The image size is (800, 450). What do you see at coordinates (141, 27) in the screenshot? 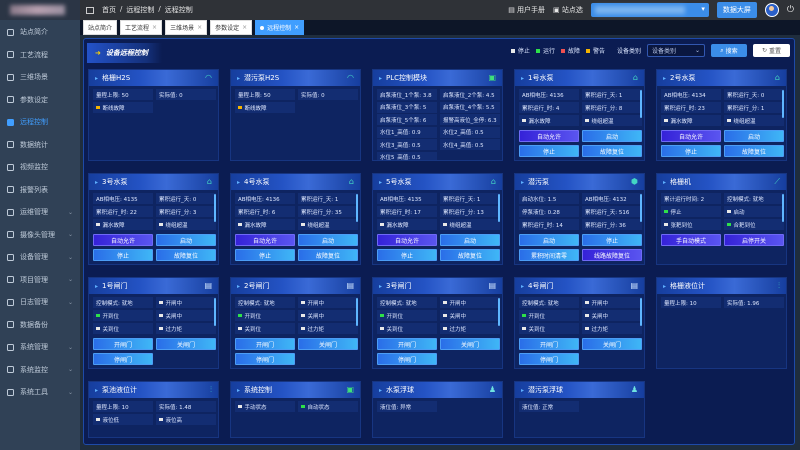
I see `tab-1: 工艺流程 ×` at bounding box center [141, 27].